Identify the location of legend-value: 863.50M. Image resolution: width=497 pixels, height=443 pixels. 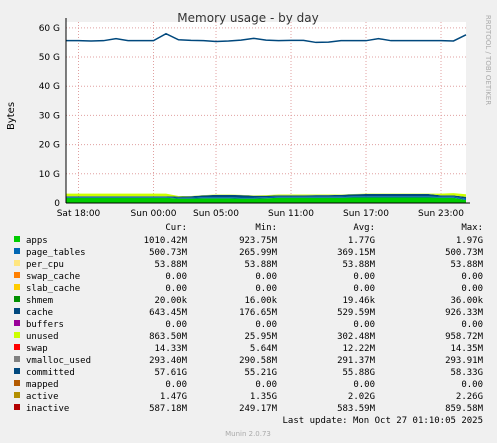
(168, 337).